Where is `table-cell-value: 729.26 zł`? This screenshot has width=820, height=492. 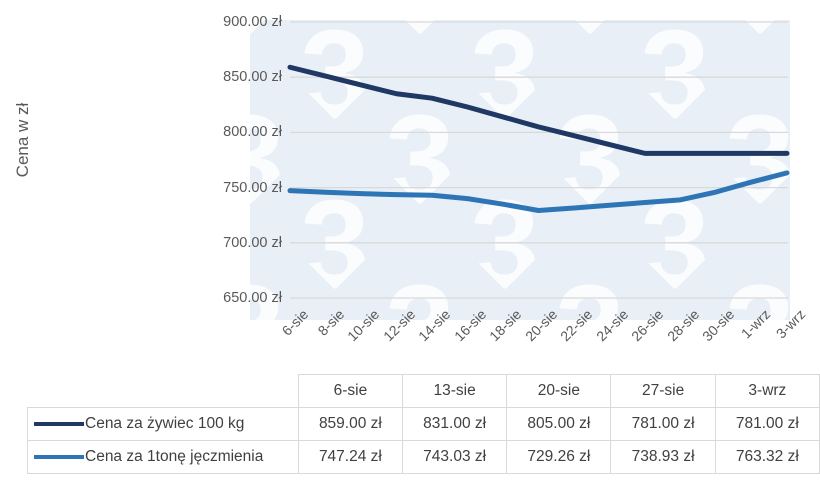
table-cell-value: 729.26 zł is located at coordinates (559, 457).